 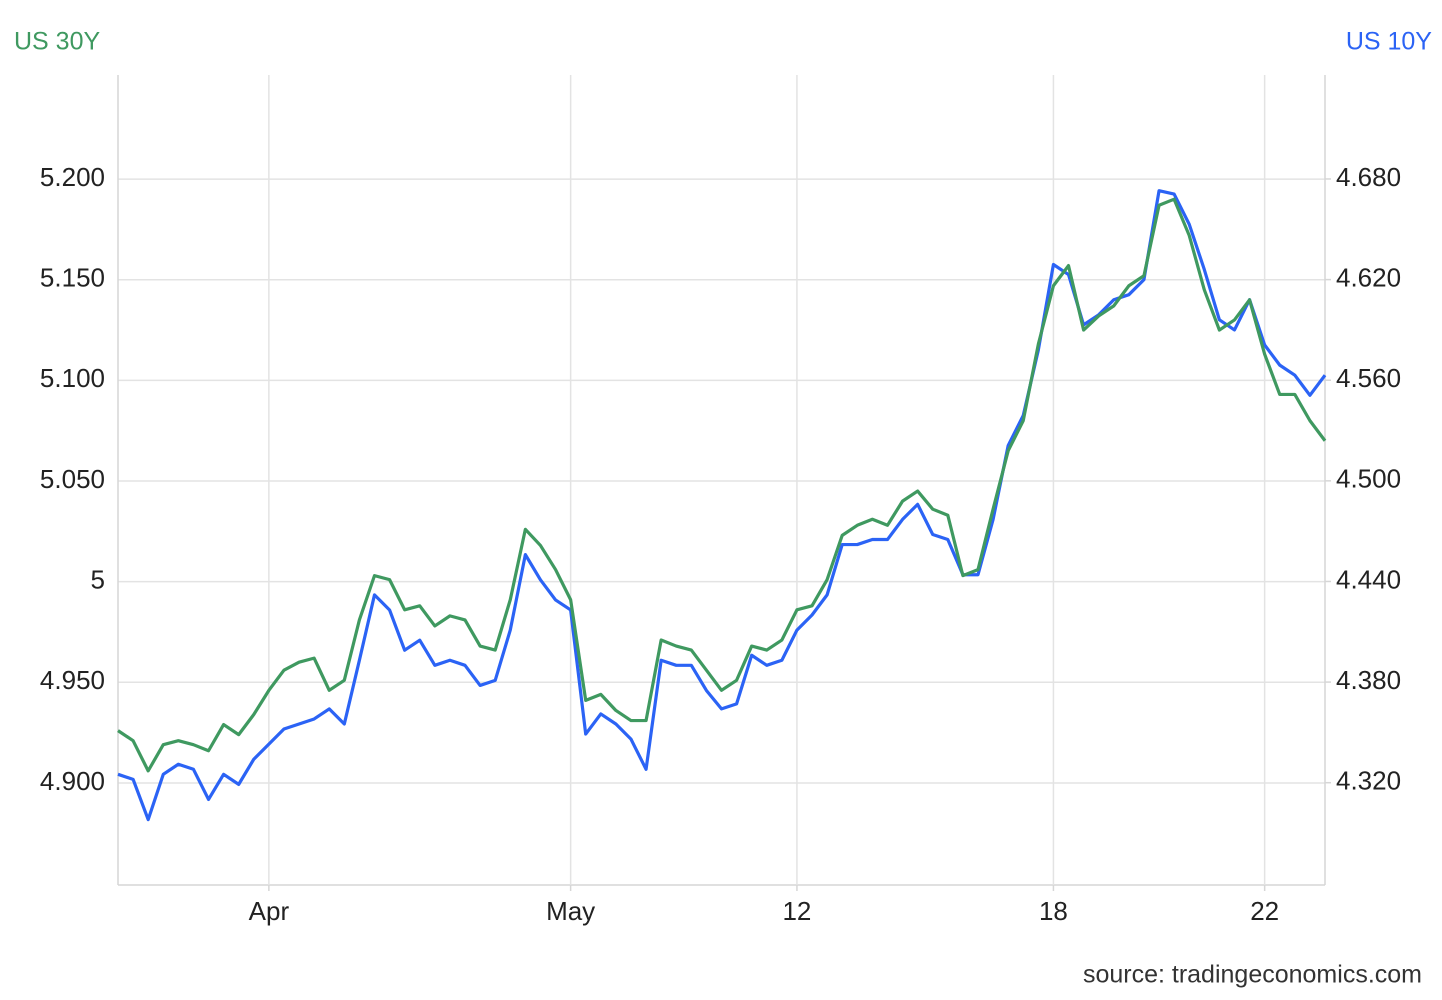 I want to click on y2-tick-label: 4.500, so click(x=1368, y=479).